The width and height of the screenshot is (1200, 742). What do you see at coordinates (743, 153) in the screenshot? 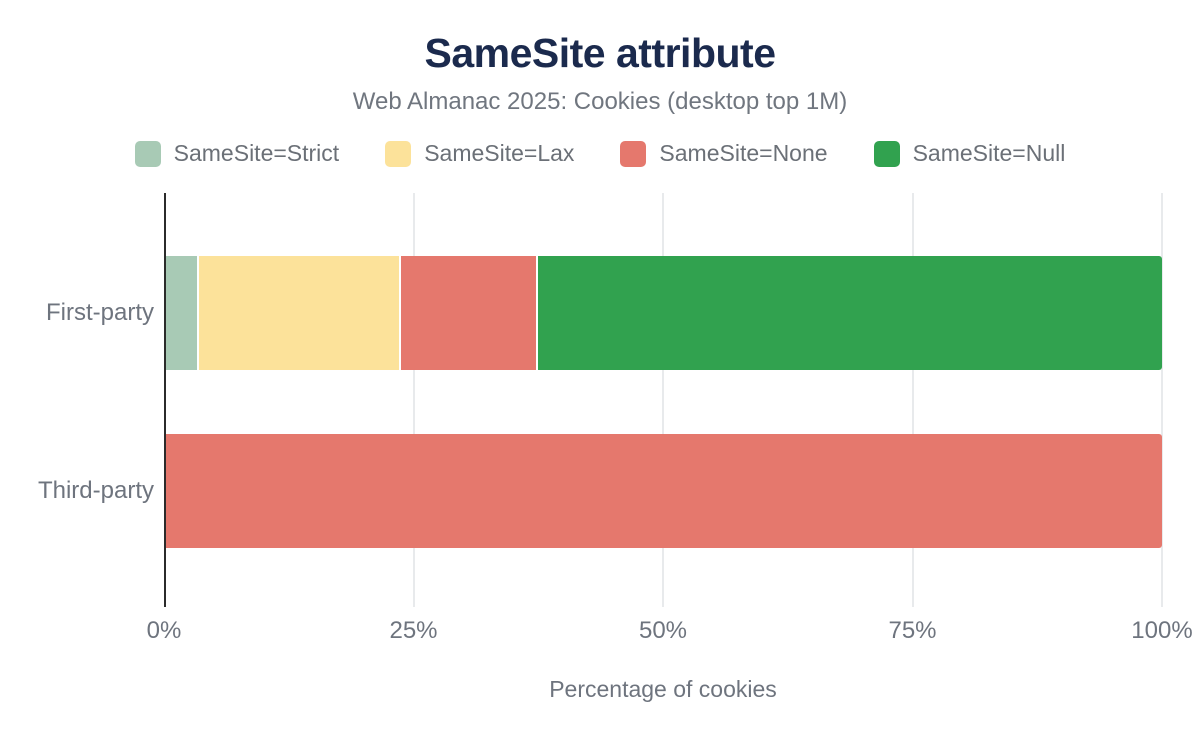
I see `legend-label: SameSite=None` at bounding box center [743, 153].